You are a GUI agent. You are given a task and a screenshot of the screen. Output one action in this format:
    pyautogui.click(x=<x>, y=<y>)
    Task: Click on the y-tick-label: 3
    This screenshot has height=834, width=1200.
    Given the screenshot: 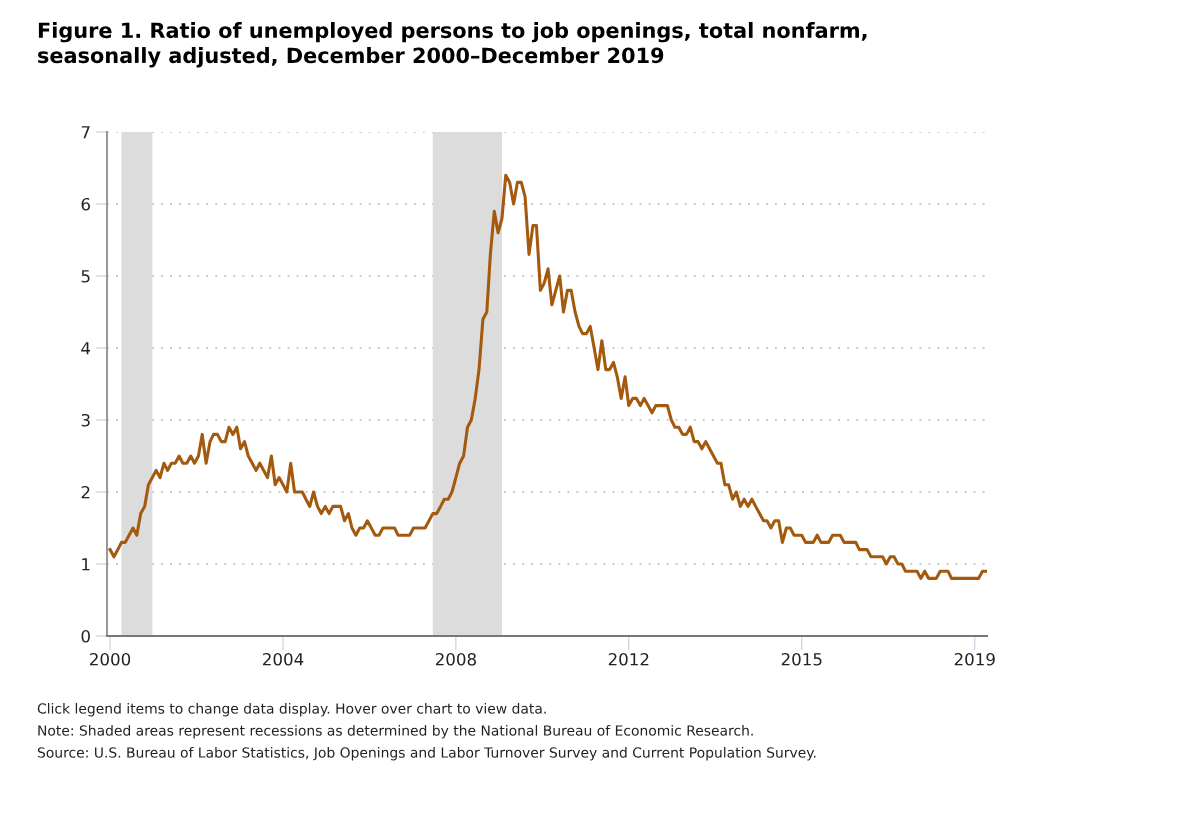 What is the action you would take?
    pyautogui.click(x=85, y=420)
    